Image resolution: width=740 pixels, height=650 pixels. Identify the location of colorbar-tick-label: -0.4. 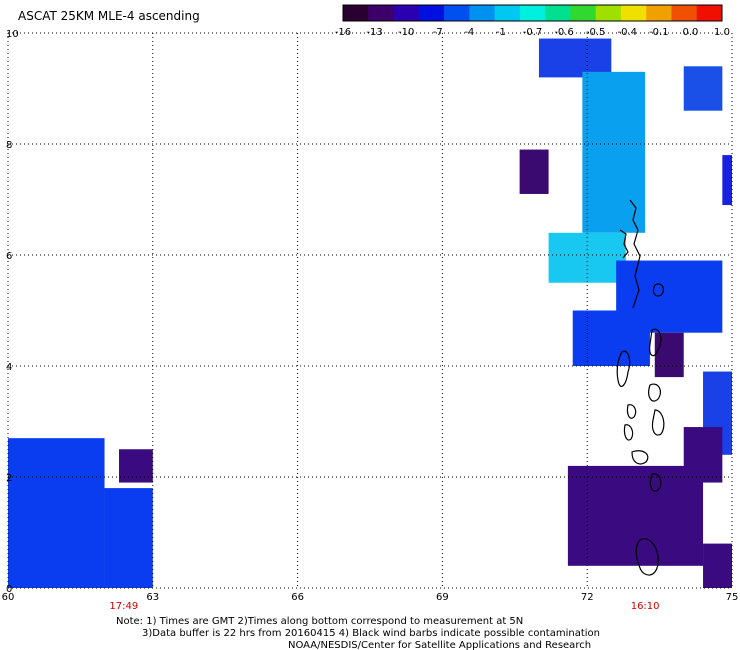
(627, 32).